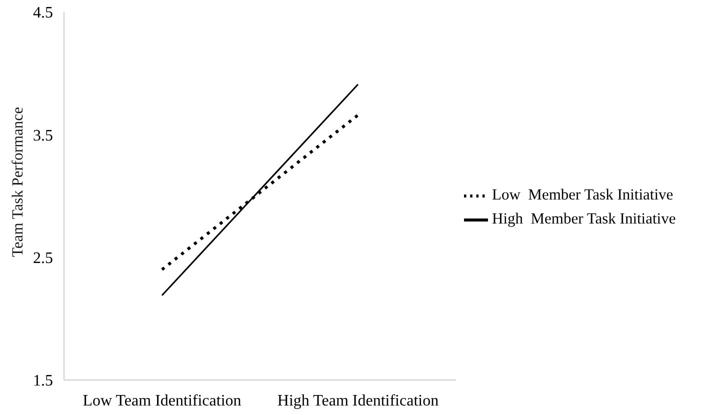 Image resolution: width=709 pixels, height=415 pixels. Describe the element at coordinates (584, 219) in the screenshot. I see `legend-label: High Member Task Initiative` at that location.